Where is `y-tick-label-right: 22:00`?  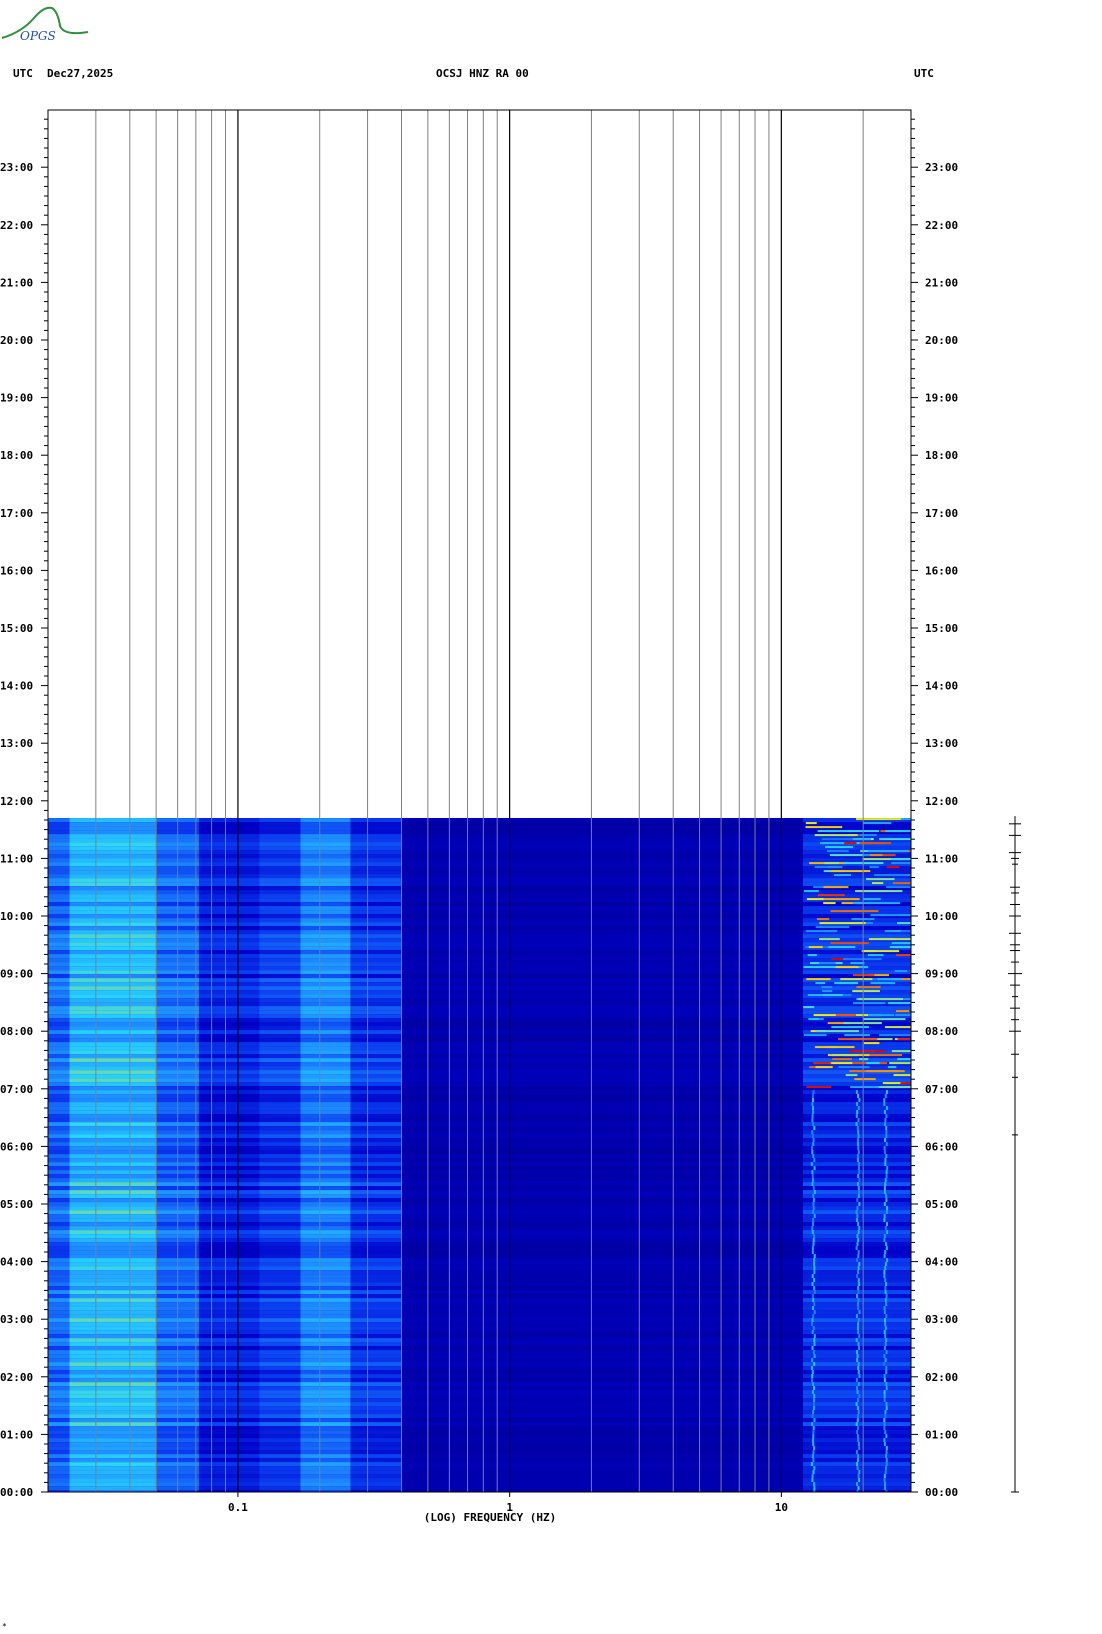
y-tick-label-right: 22:00 is located at coordinates (941, 225).